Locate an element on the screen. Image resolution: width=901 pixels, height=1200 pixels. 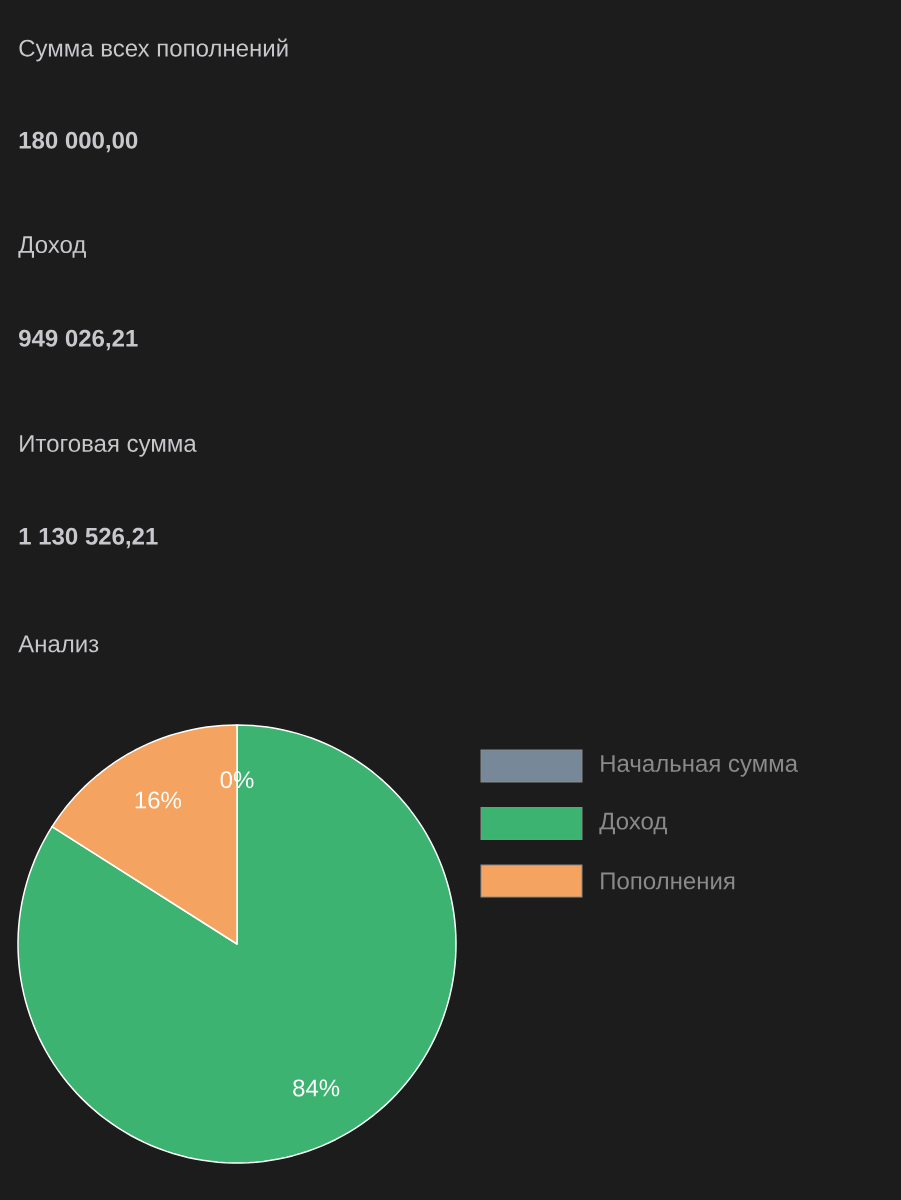
text: 0% is located at coordinates (237, 780).